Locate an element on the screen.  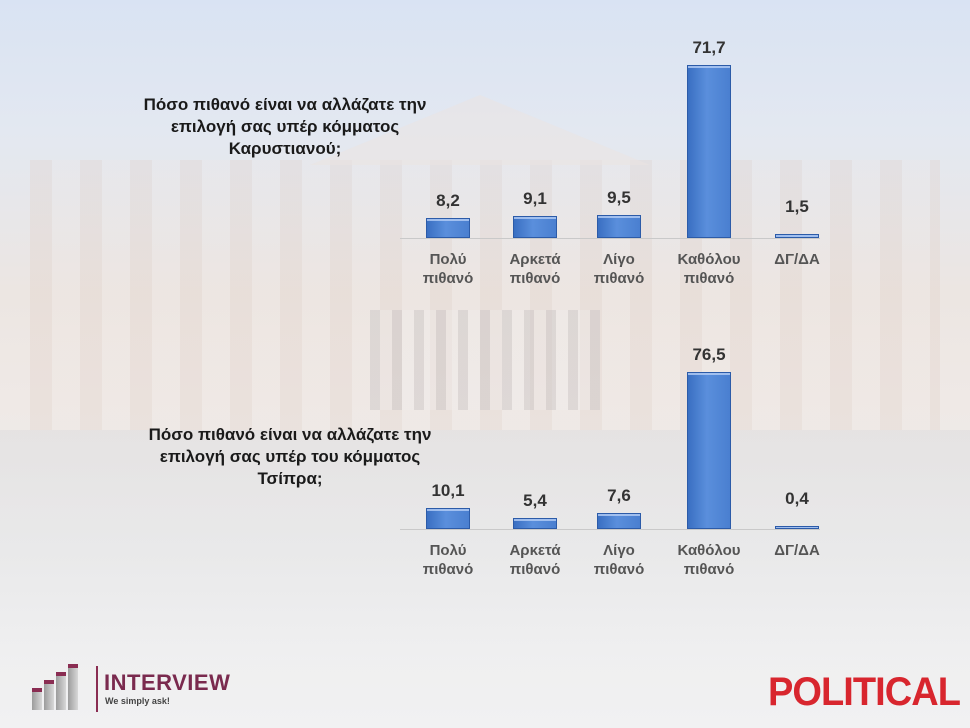
chart1-value-label: 71,7 is located at coordinates (709, 48).